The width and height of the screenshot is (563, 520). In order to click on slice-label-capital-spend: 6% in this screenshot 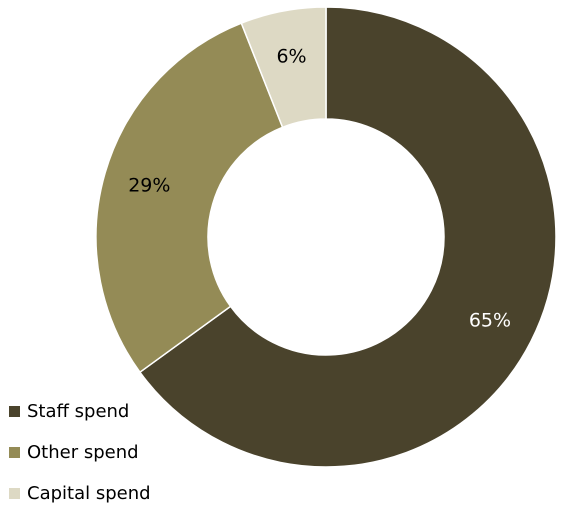, I will do `click(291, 56)`.